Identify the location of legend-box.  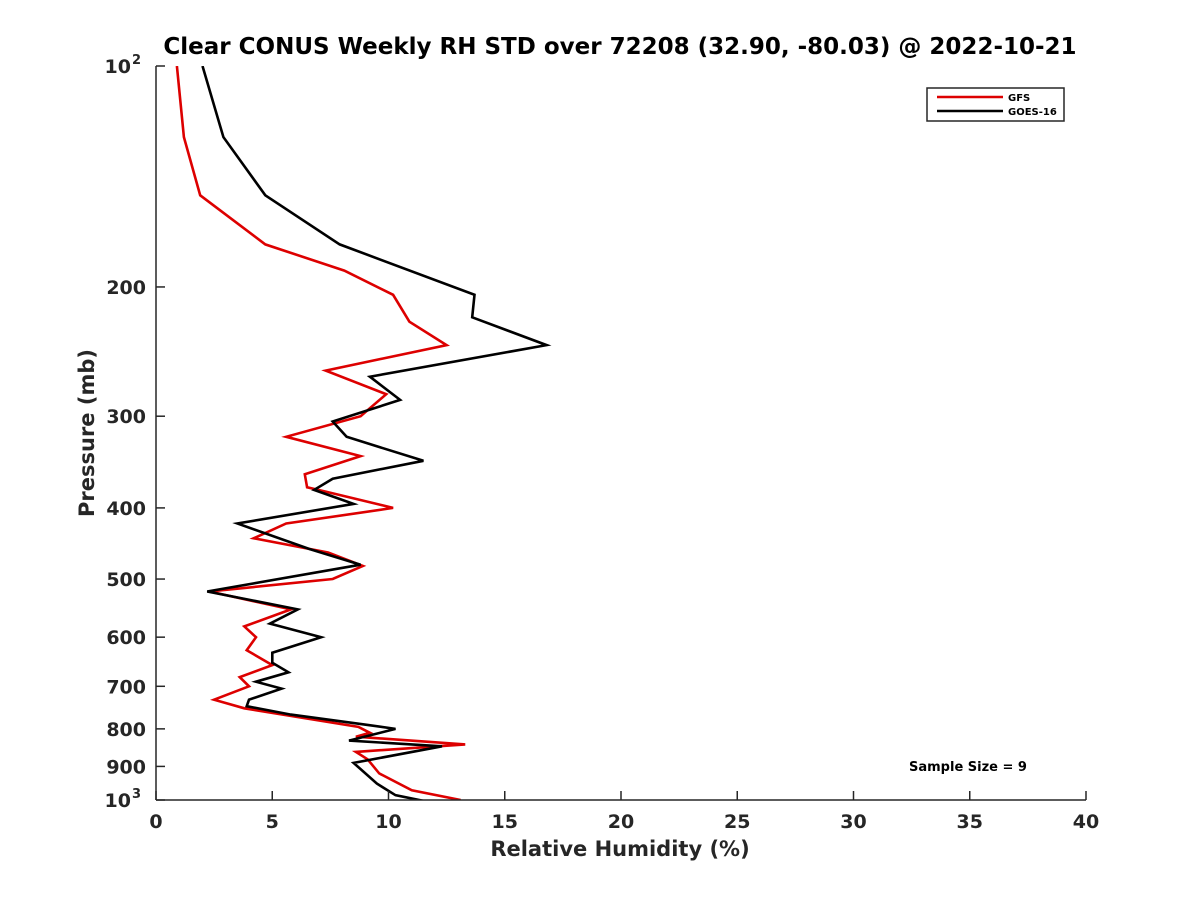
(995, 104).